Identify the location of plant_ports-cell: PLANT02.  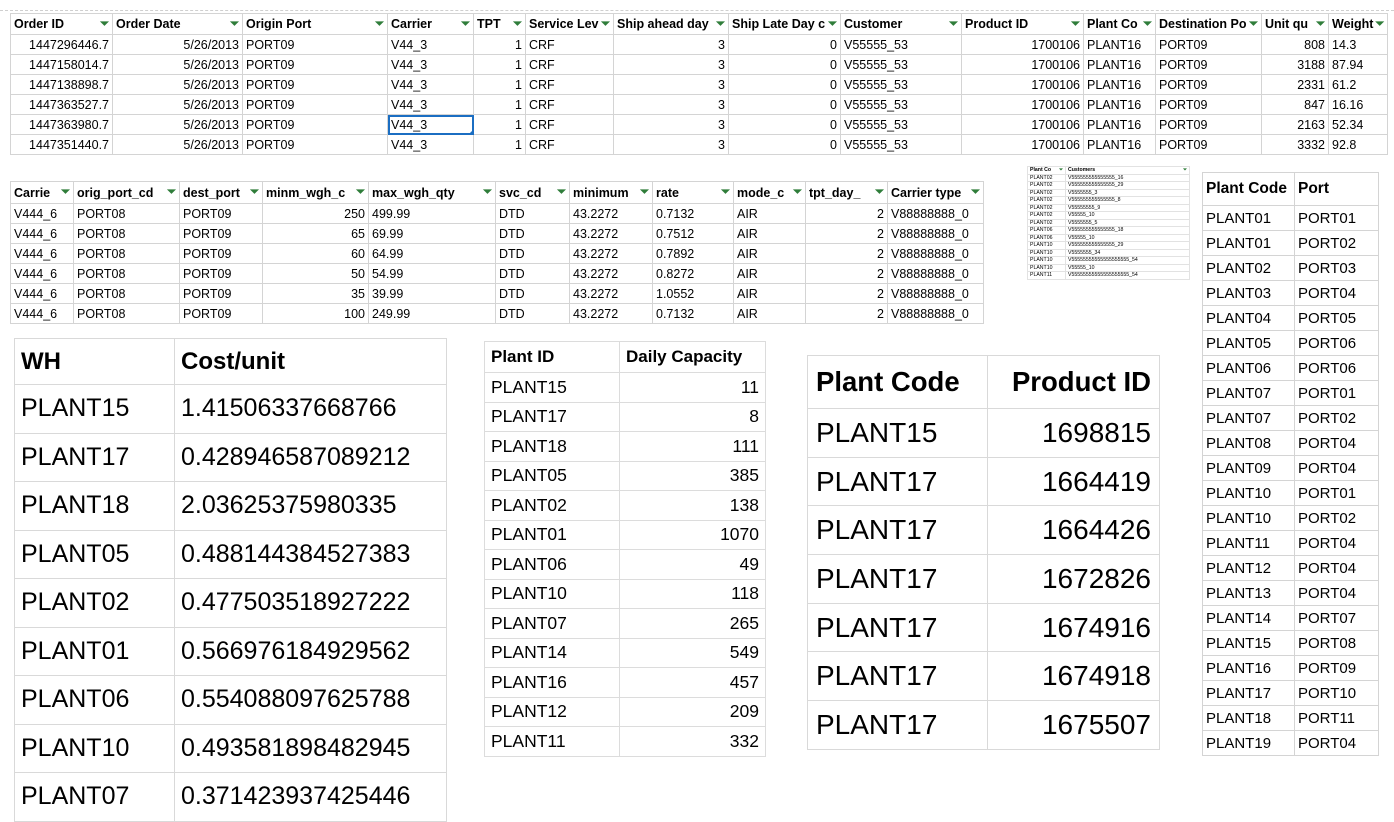
(1248, 268).